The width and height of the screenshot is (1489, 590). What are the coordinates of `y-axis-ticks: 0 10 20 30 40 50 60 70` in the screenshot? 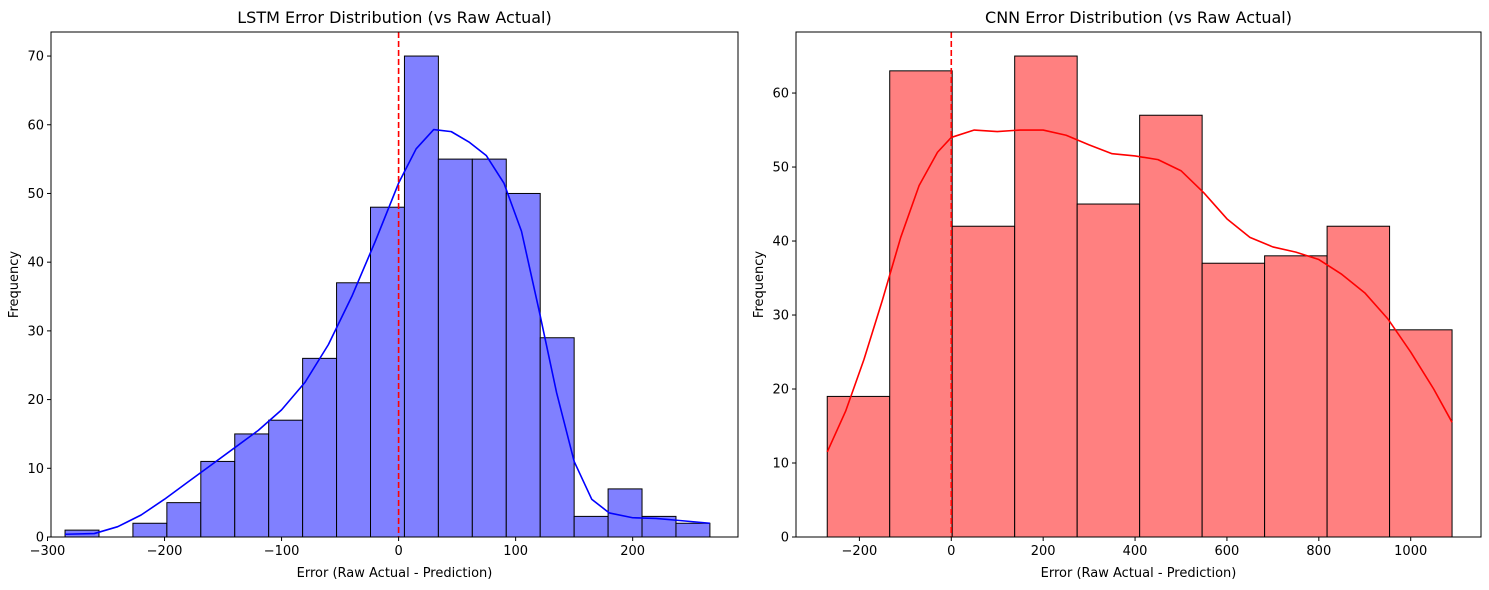 It's located at (39, 298).